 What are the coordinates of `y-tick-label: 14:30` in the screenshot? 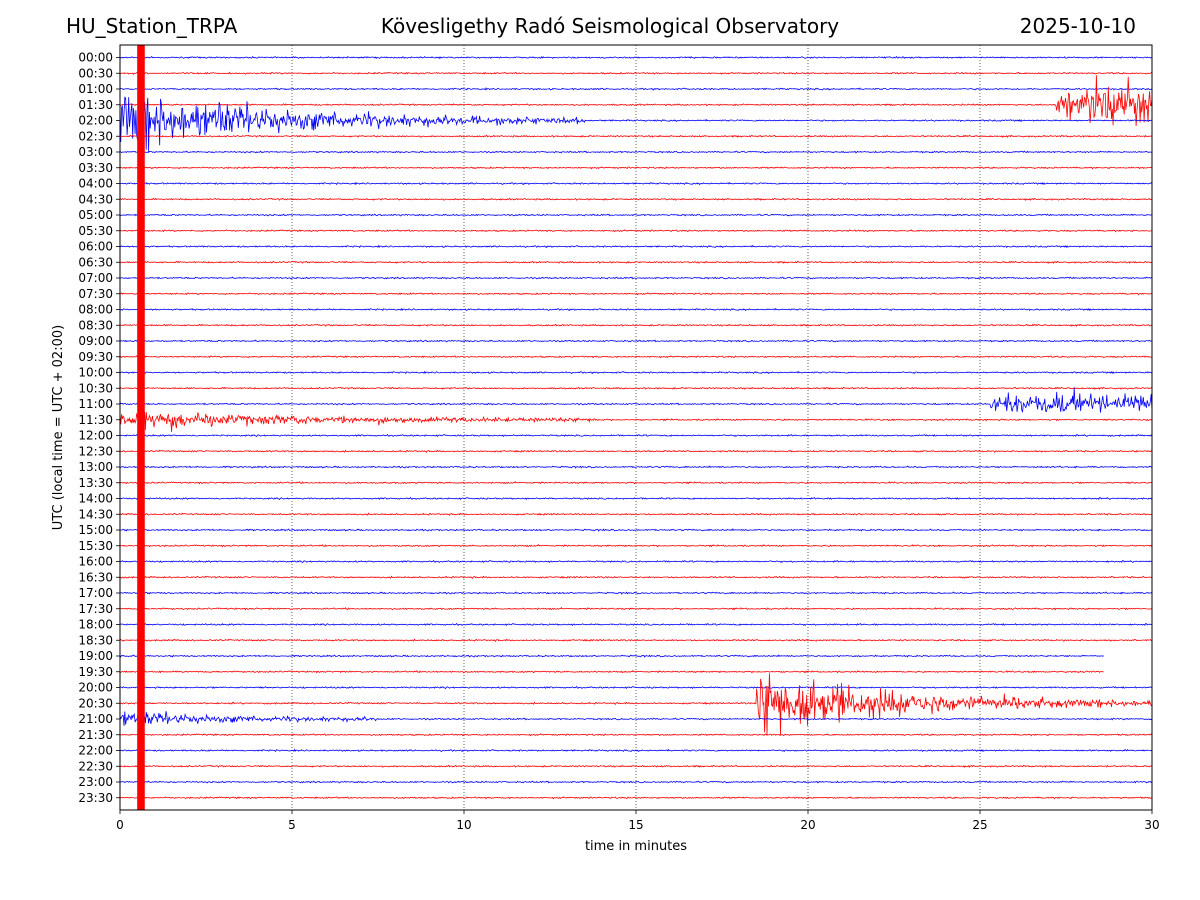 It's located at (95, 514).